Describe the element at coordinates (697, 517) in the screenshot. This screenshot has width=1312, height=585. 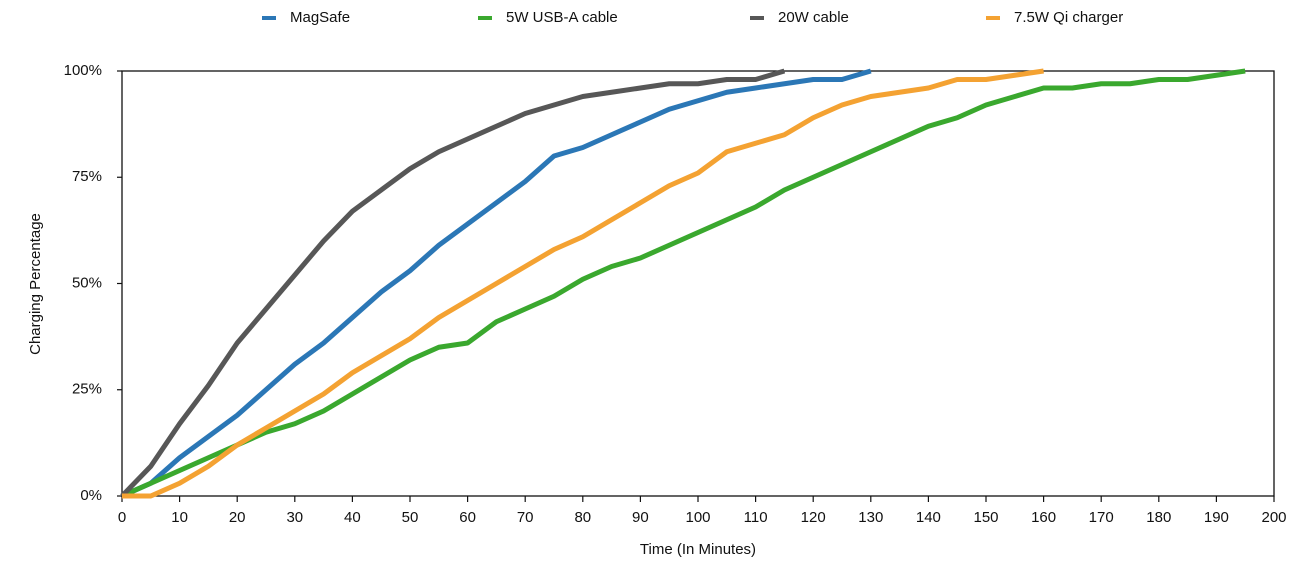
I see `x-tick-label: 100` at that location.